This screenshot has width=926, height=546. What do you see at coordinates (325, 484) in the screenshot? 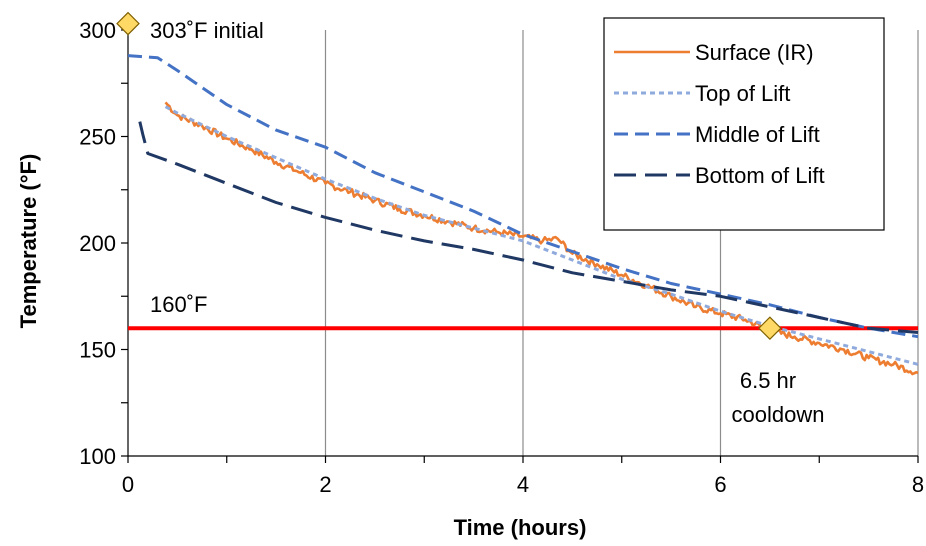
I see `x-tick-label: 2` at bounding box center [325, 484].